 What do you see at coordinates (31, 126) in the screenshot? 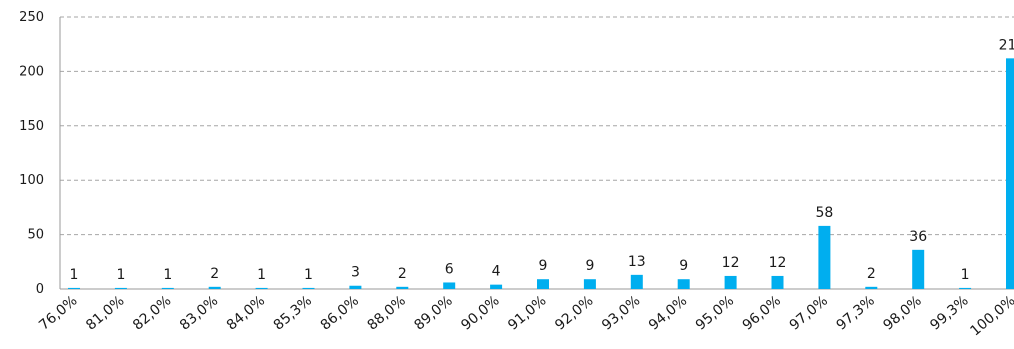
I see `y-tick-label: 150` at bounding box center [31, 126].